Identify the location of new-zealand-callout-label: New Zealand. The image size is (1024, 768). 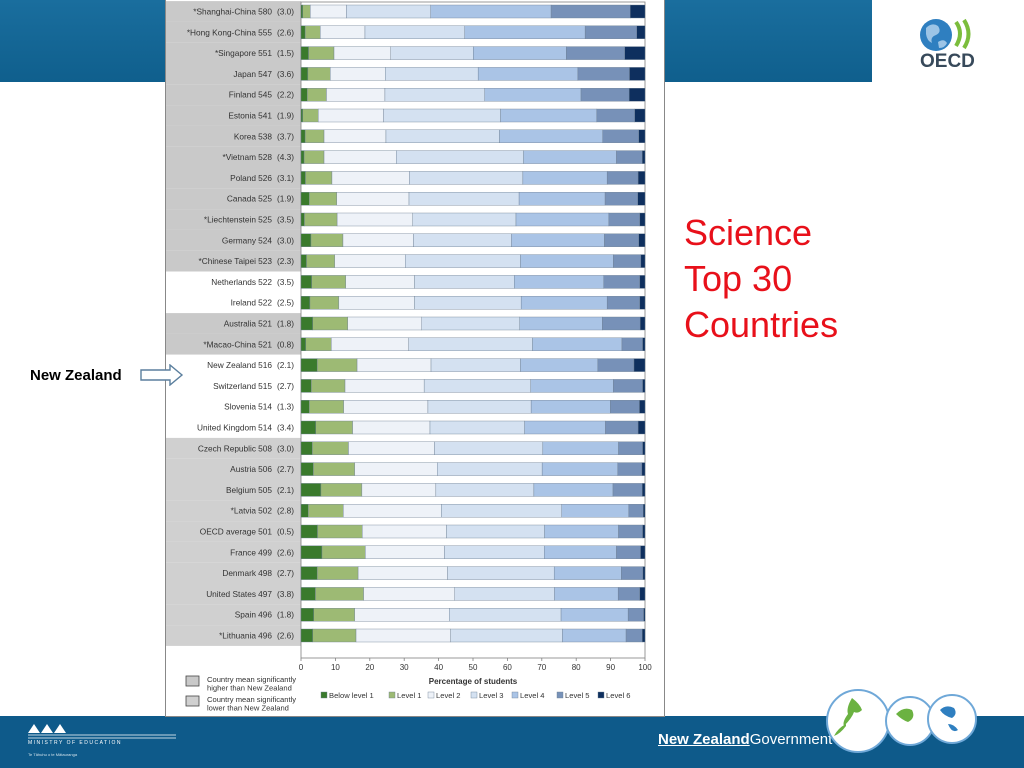
(76, 375).